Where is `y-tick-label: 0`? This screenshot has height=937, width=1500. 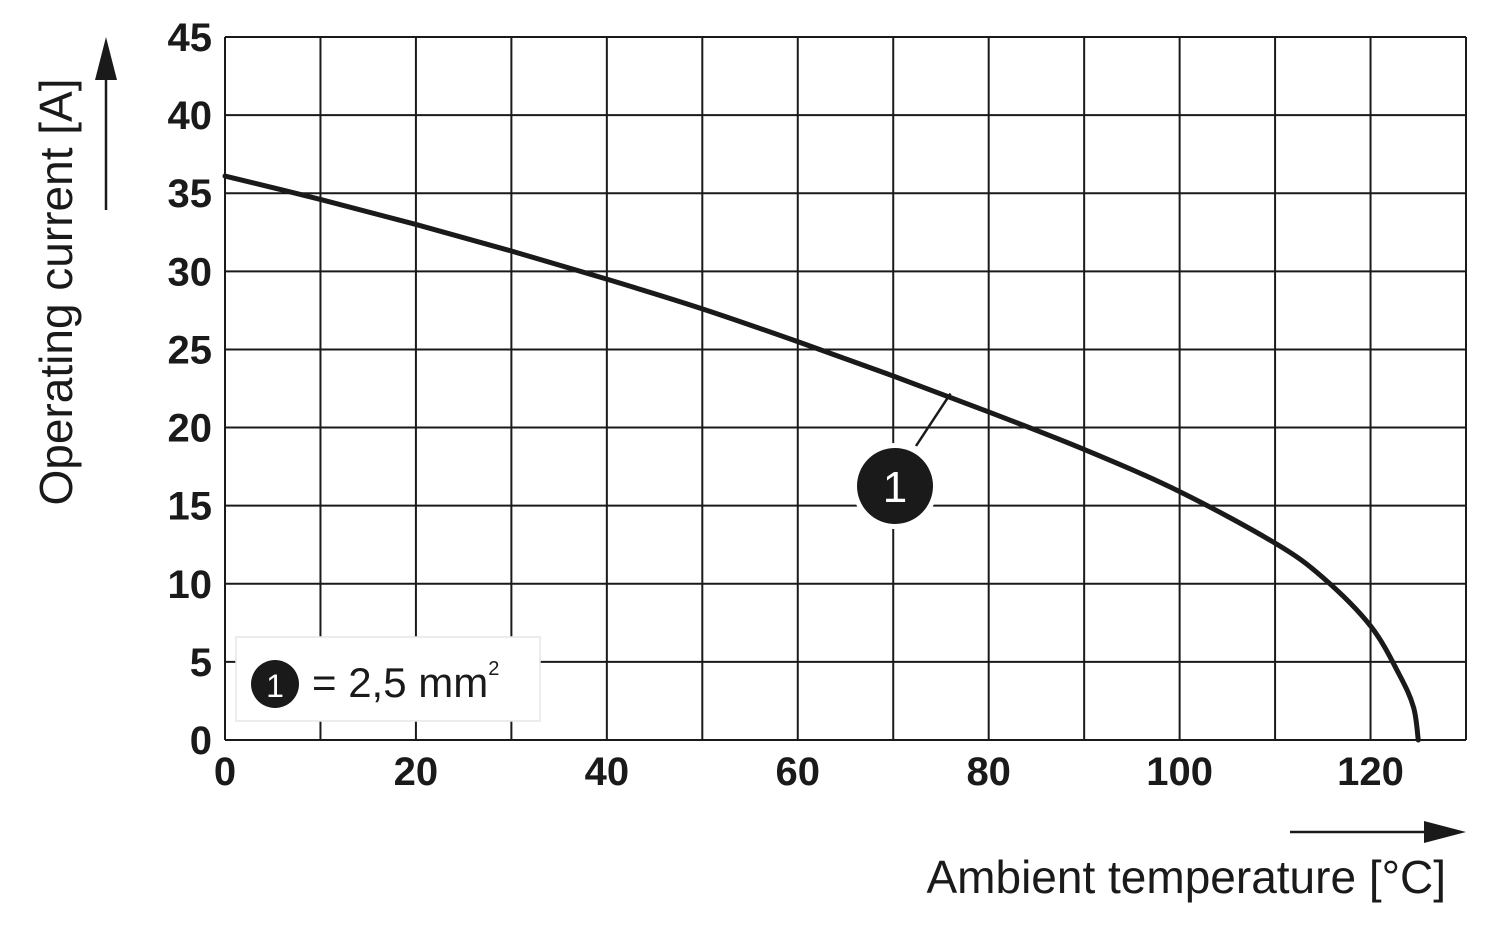
y-tick-label: 0 is located at coordinates (201, 741).